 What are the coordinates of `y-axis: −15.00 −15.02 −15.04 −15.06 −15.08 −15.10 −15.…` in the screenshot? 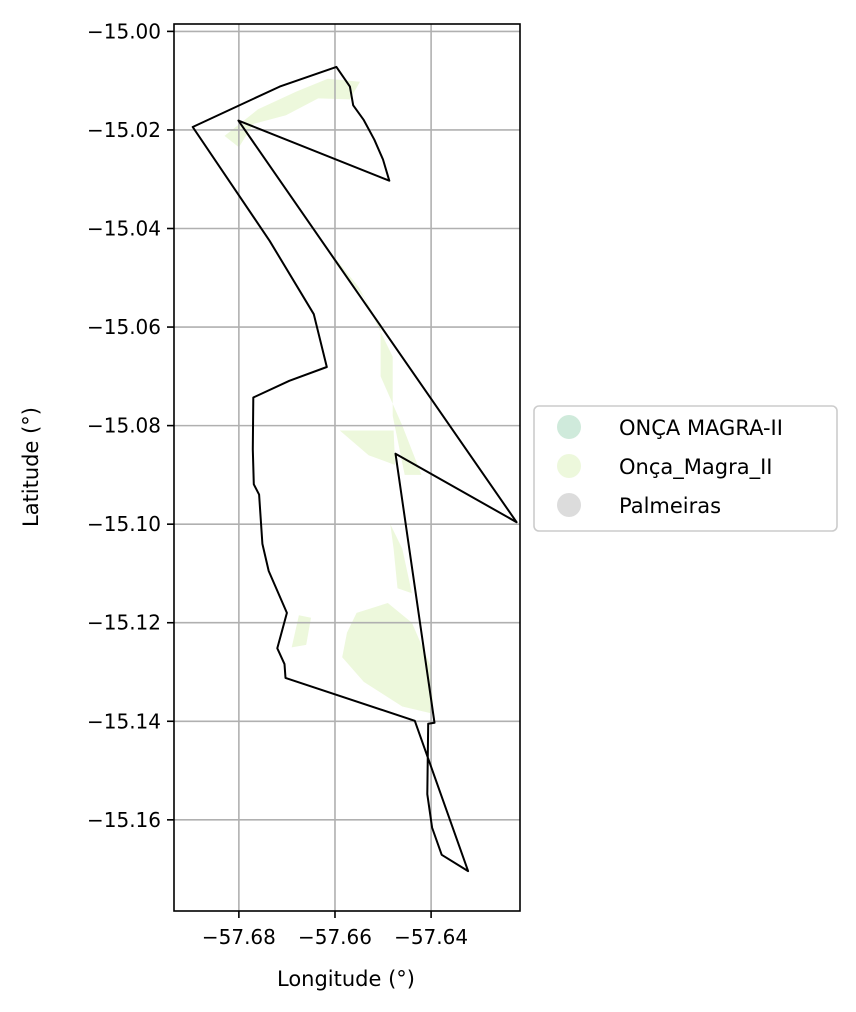 It's located at (130, 425).